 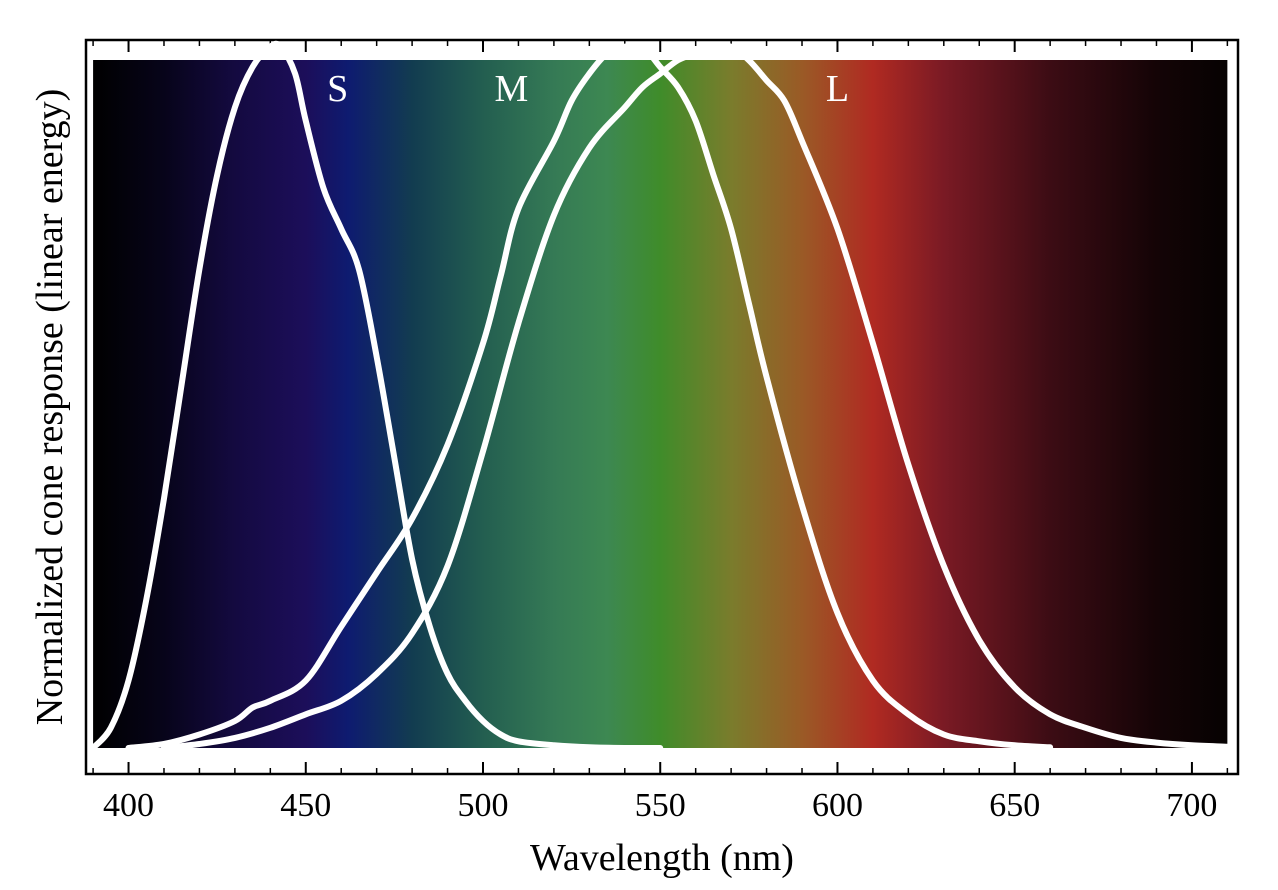 What do you see at coordinates (1191, 805) in the screenshot?
I see `x-tick-label-700: 700` at bounding box center [1191, 805].